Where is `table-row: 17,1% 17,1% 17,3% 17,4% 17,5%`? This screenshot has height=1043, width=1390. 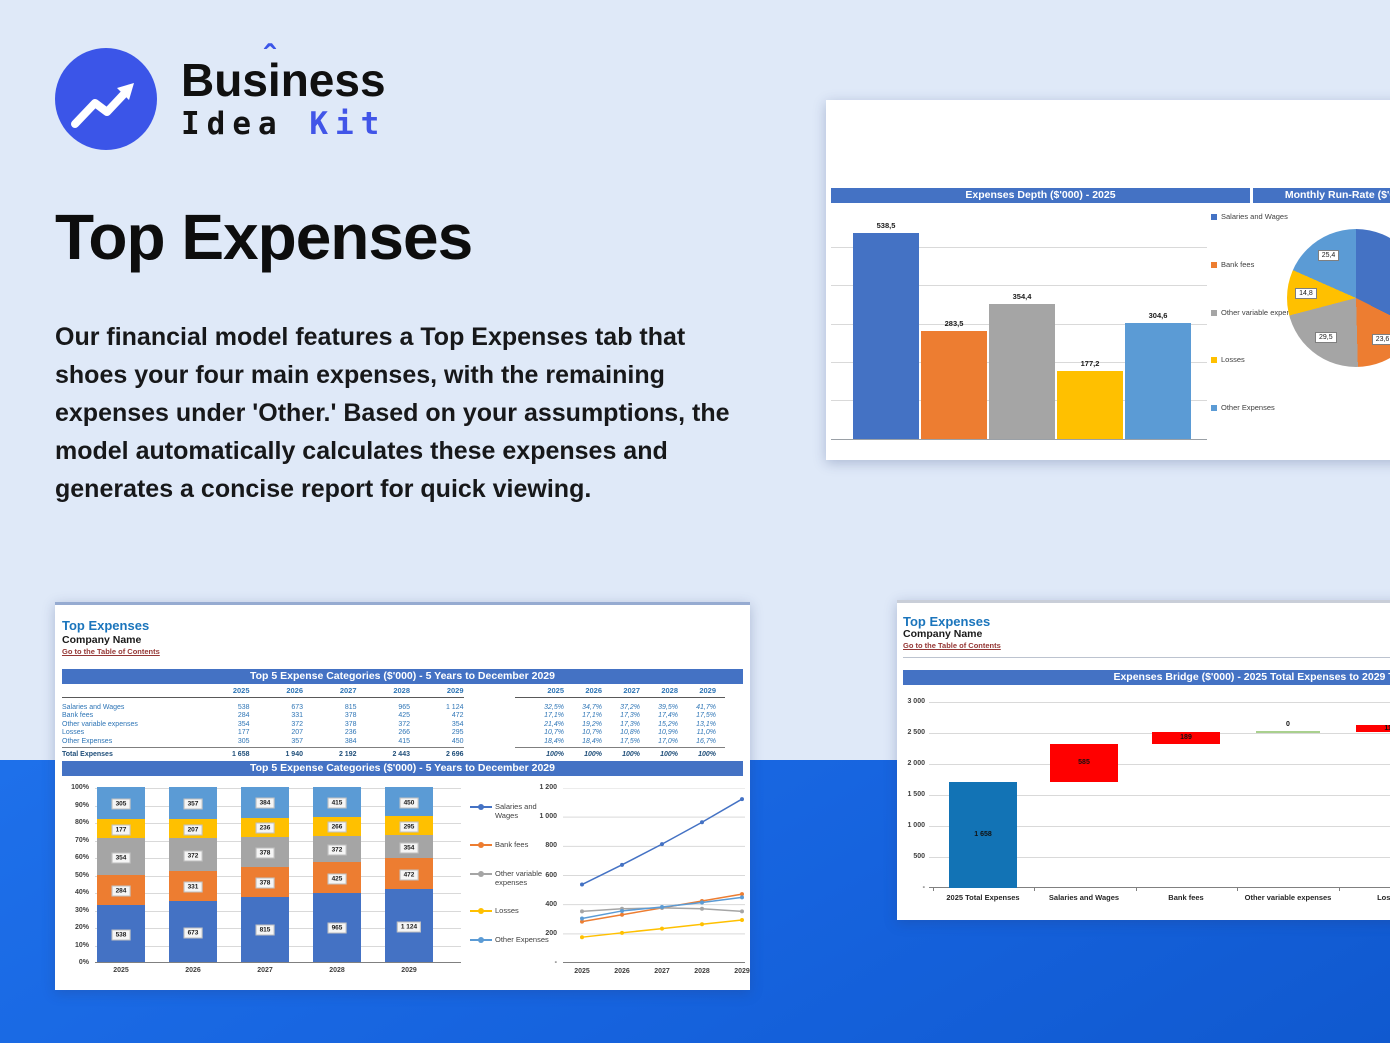
table-row: 17,1% 17,1% 17,3% 17,4% 17,5% is located at coordinates (620, 716).